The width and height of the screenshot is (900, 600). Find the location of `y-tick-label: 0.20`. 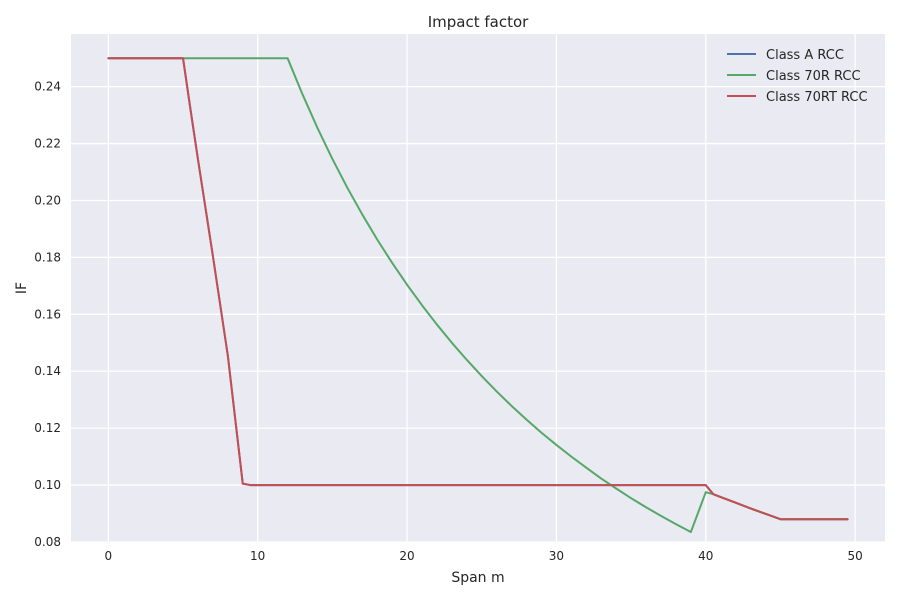

y-tick-label: 0.20 is located at coordinates (47, 200).